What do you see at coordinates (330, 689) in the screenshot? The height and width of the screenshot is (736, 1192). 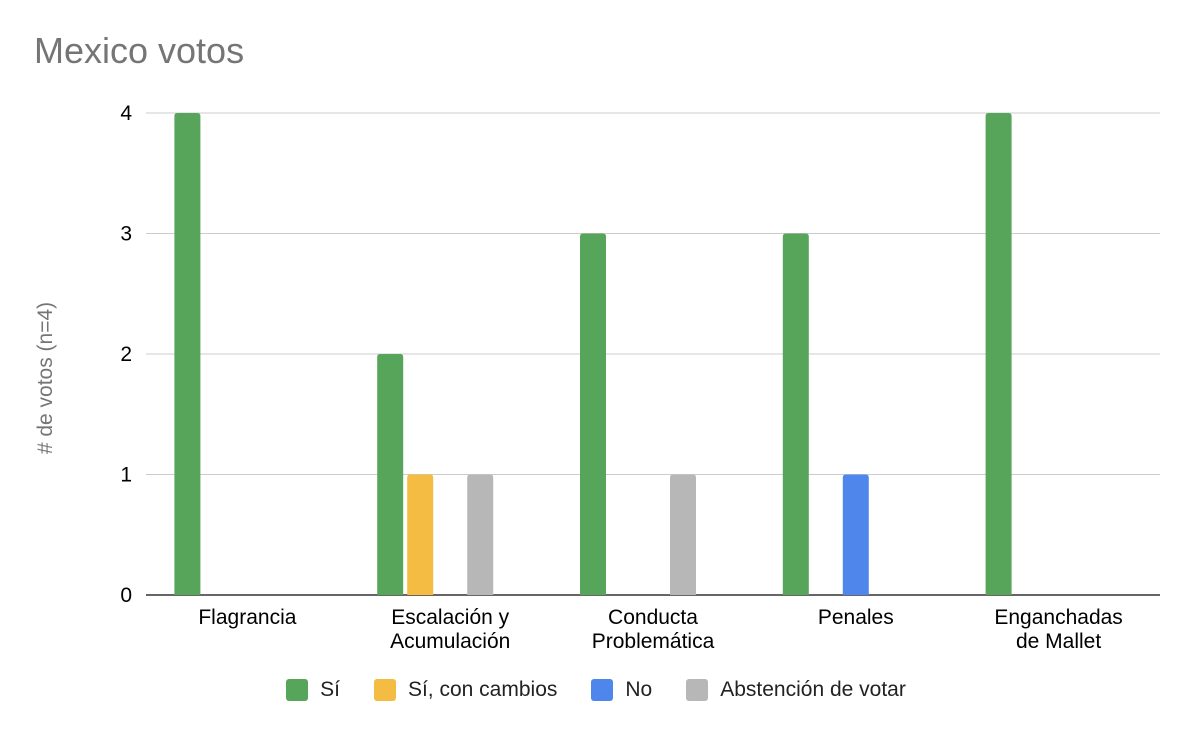 I see `legend-label: Sí` at bounding box center [330, 689].